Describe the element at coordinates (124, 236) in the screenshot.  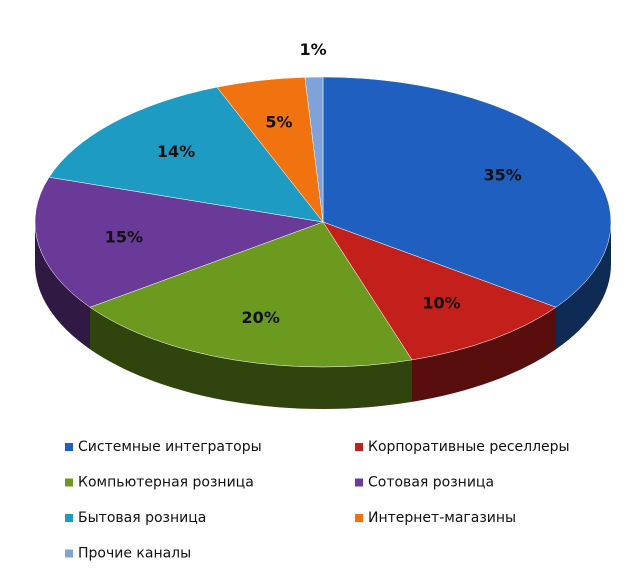
I see `data-label: 15%` at that location.